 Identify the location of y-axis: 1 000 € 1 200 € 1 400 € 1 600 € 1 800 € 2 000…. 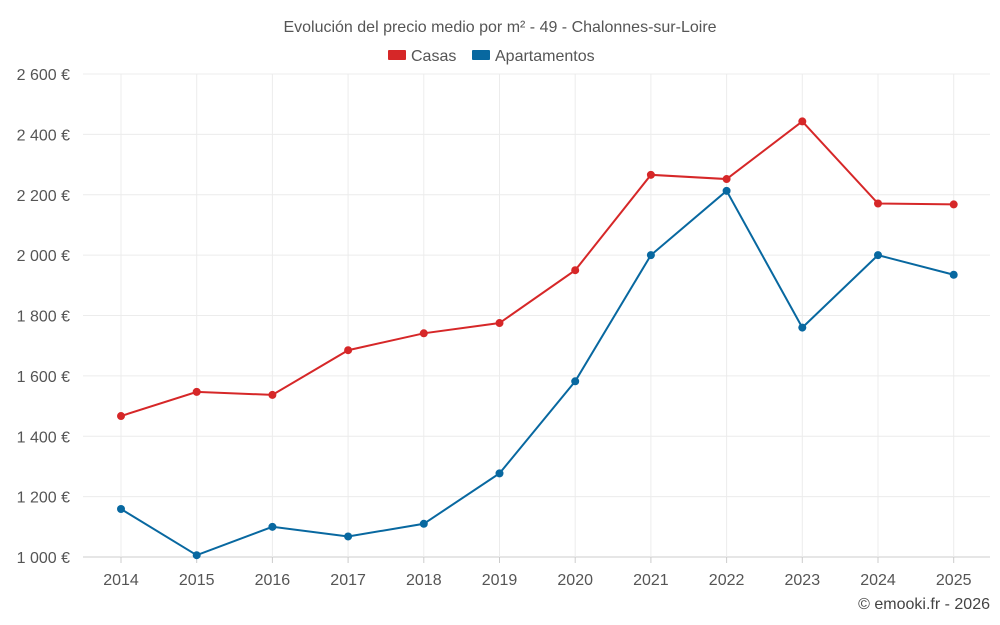
(43, 317).